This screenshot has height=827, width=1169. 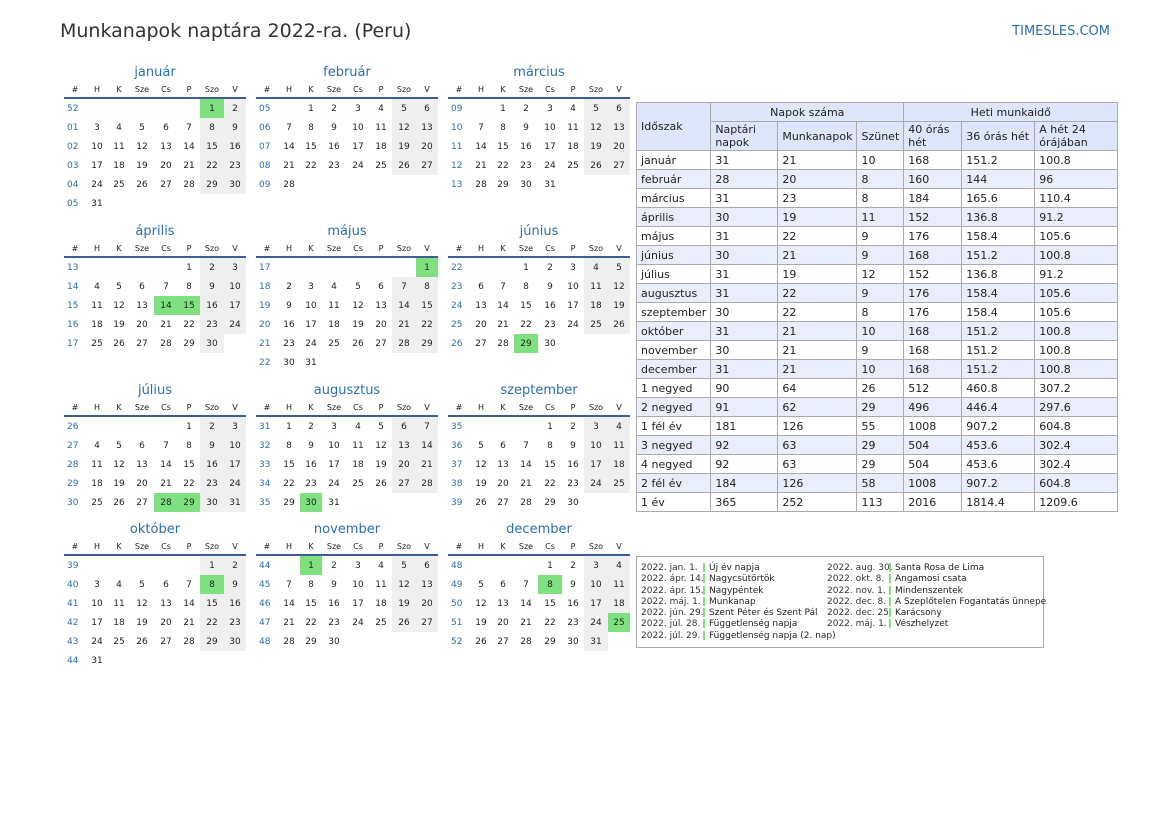 I want to click on holiday-row: 2022. dec. 25. Karácsony, so click(x=936, y=613).